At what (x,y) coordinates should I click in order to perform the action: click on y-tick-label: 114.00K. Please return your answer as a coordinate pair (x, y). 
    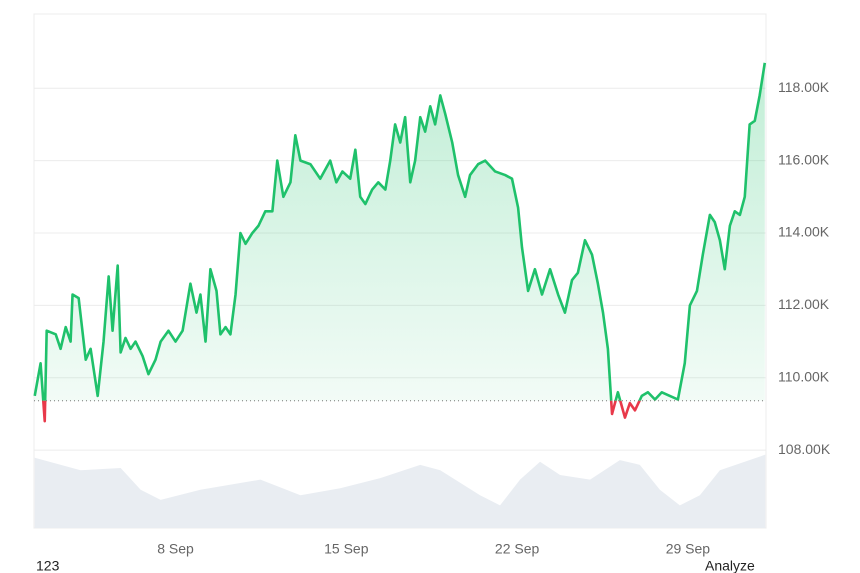
    Looking at the image, I should click on (804, 232).